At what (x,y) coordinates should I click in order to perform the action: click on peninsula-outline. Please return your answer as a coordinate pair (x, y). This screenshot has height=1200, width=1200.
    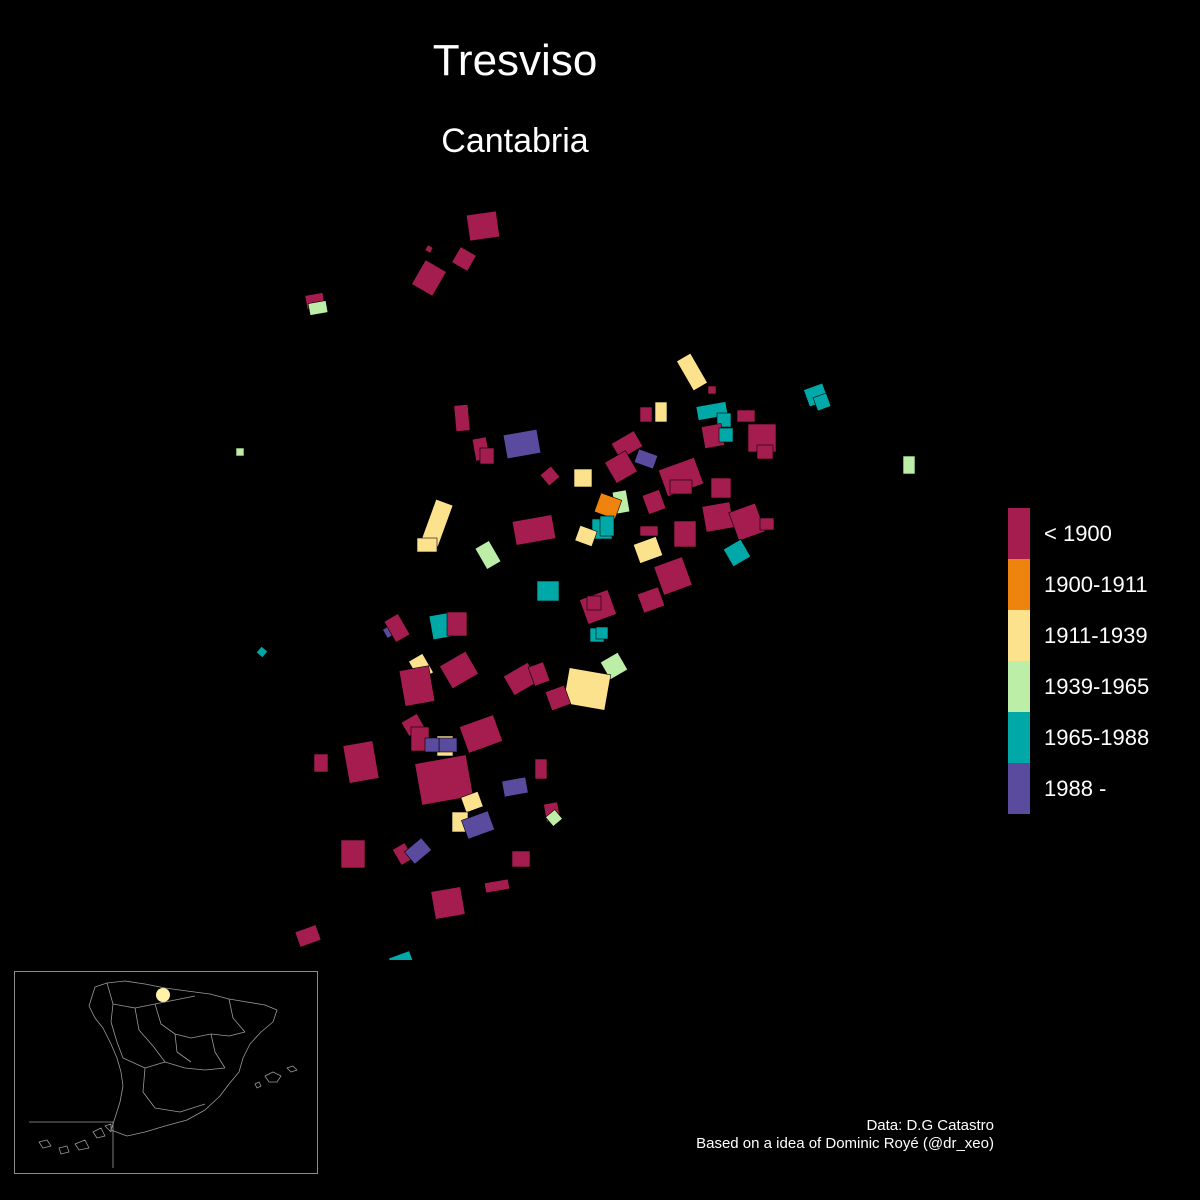
    Looking at the image, I should click on (183, 1058).